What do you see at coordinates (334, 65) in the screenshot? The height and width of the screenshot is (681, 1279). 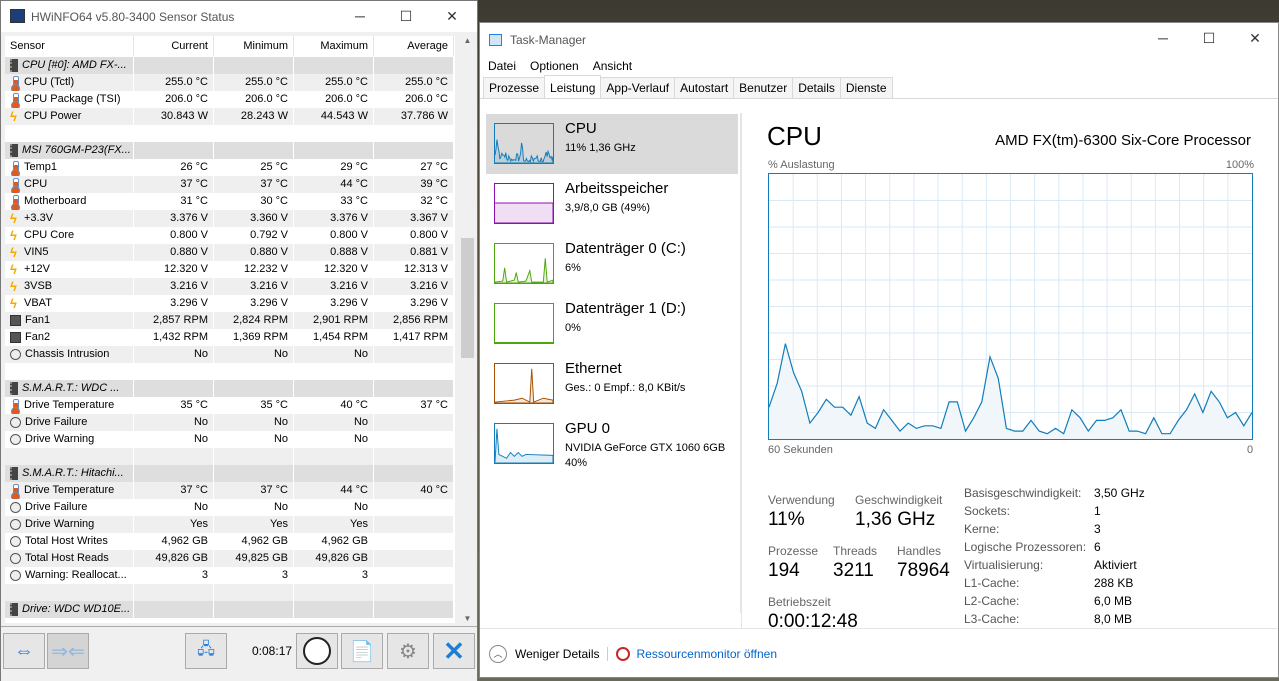 I see `value-maximum` at bounding box center [334, 65].